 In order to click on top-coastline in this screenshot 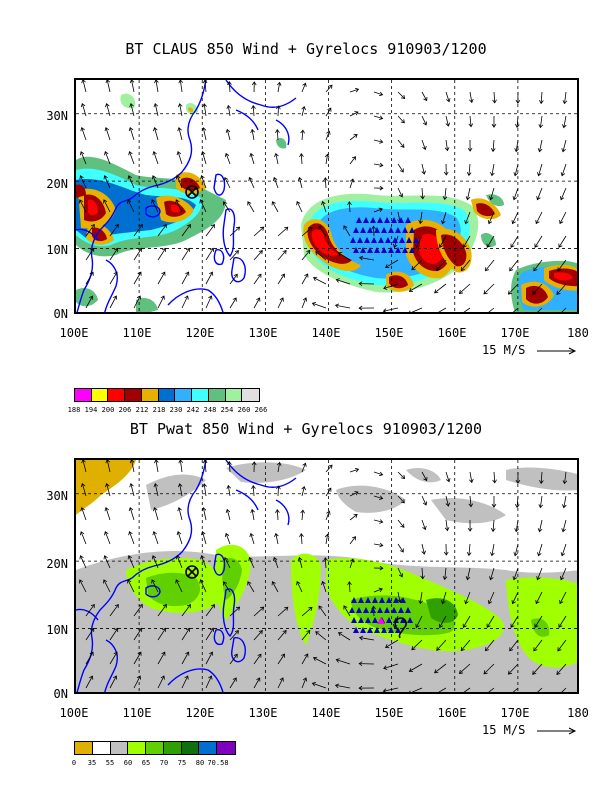, I will do `click(186, 196)`.